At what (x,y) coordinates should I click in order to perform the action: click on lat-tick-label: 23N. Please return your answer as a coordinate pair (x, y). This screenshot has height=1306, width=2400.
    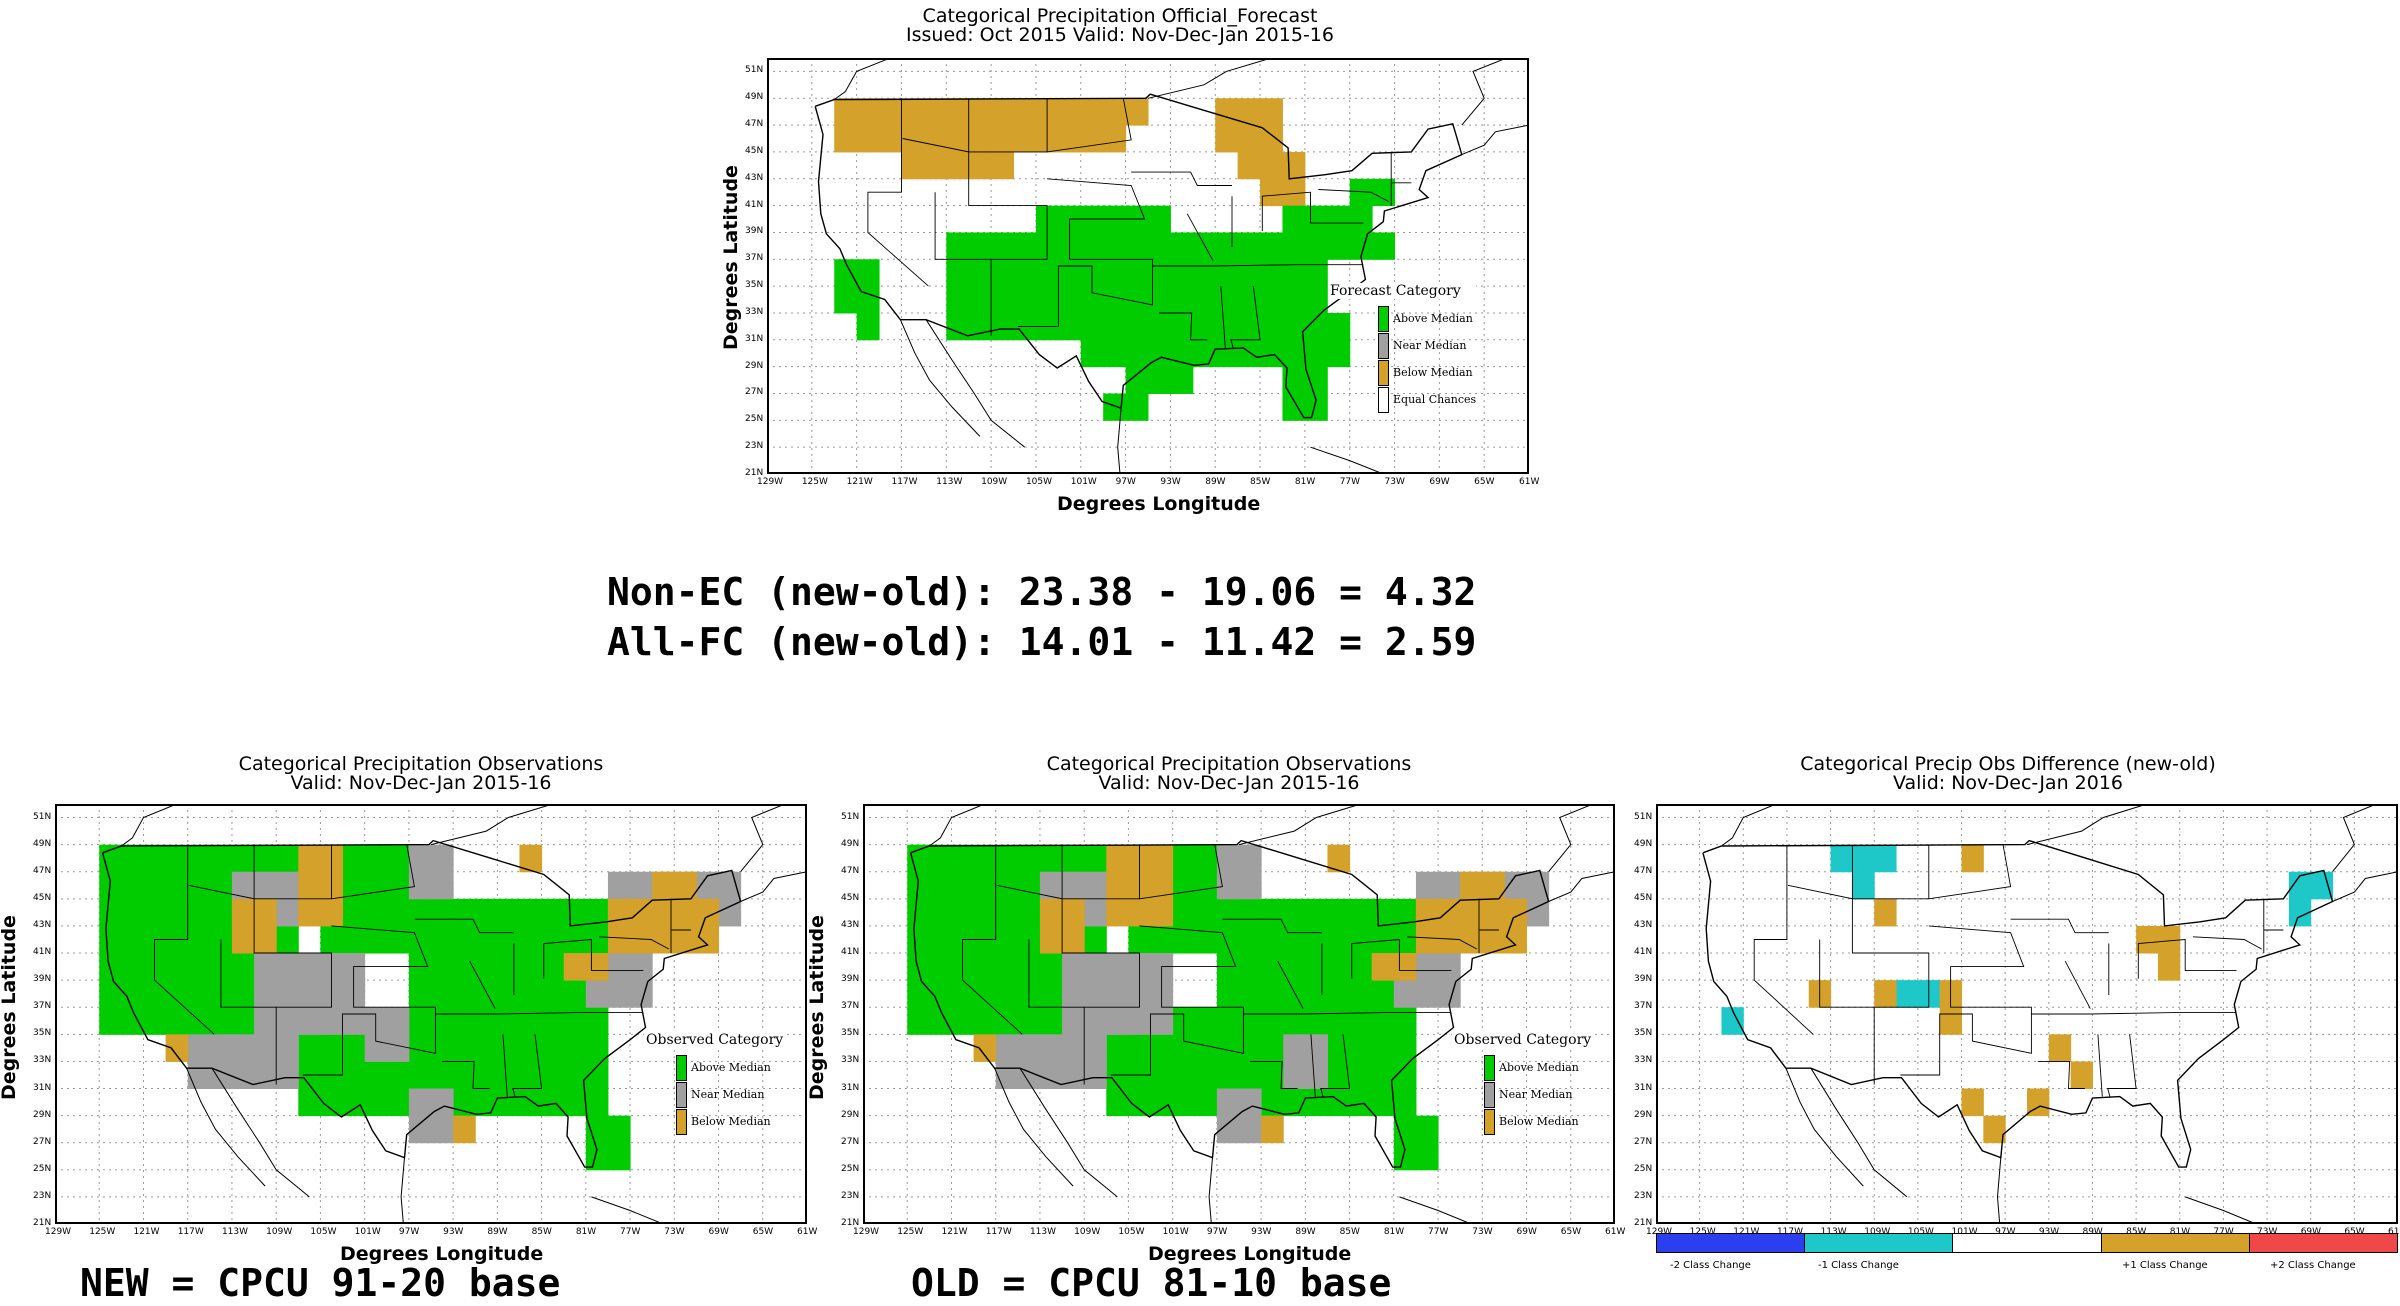
    Looking at the image, I should click on (42, 1195).